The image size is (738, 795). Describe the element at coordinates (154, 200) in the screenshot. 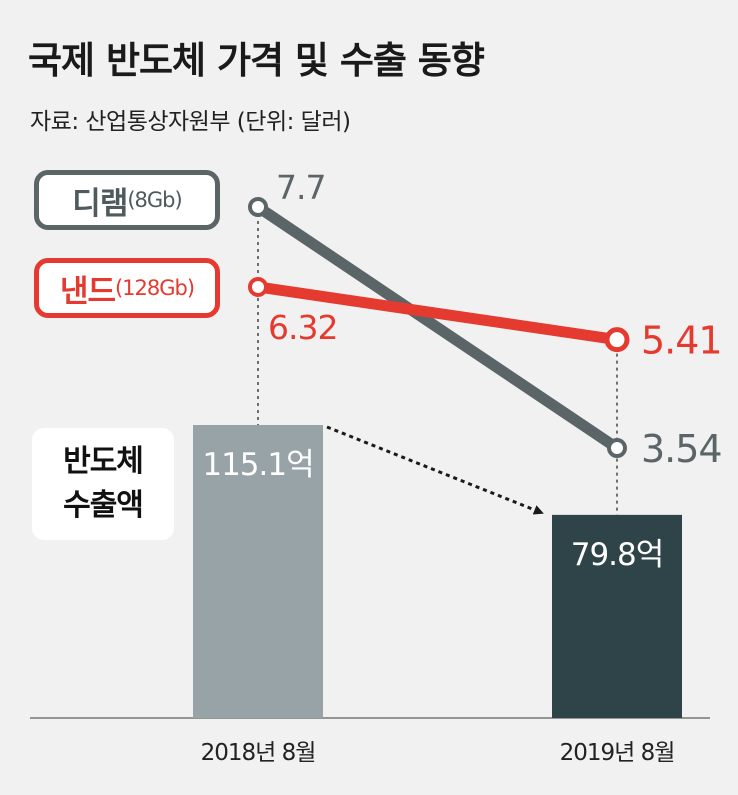

I see `legend-dram-spec: (8Gb)` at that location.